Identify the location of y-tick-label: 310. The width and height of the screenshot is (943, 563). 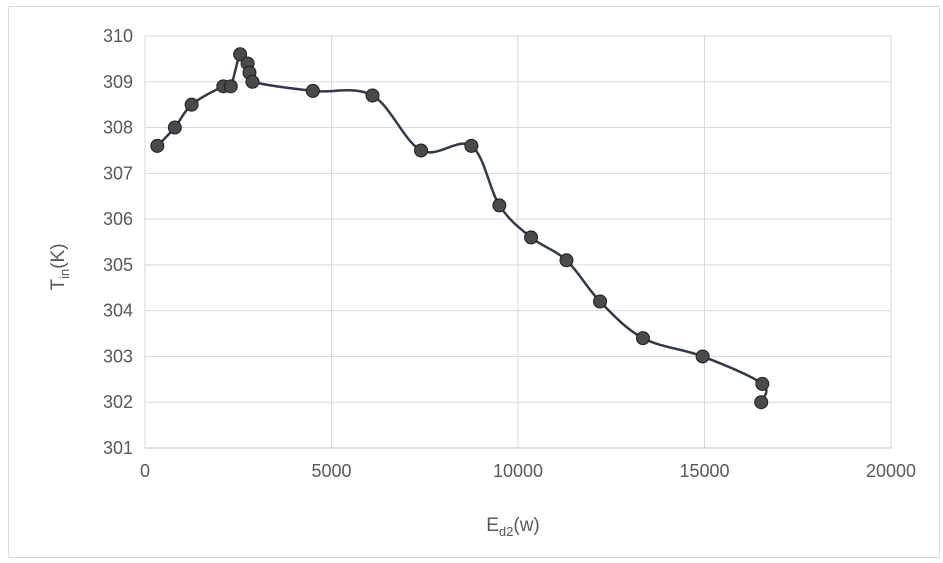
(118, 36).